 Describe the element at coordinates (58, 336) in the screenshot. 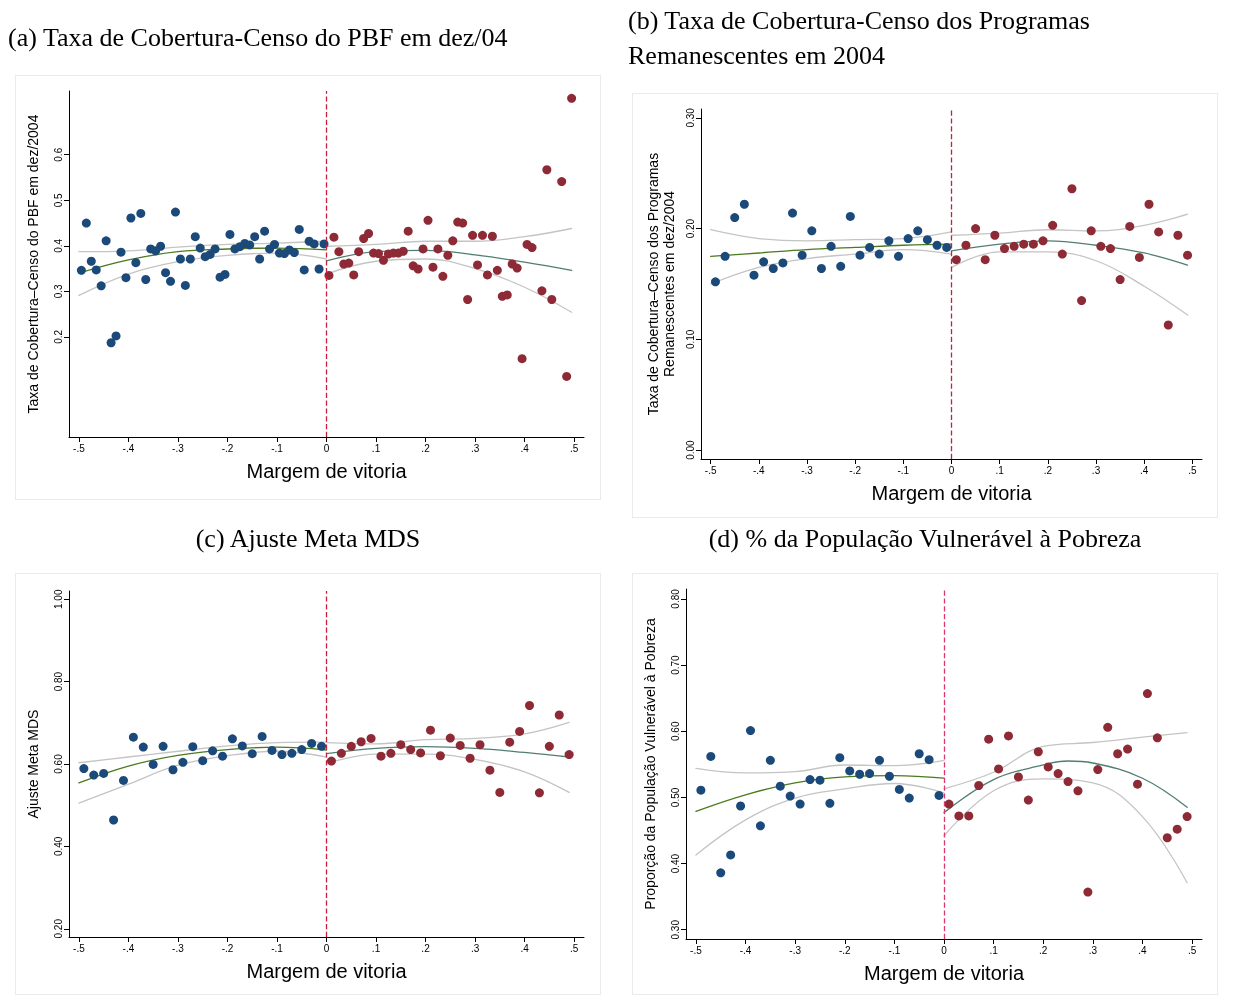

I see `y-tick-label: 0.2` at that location.